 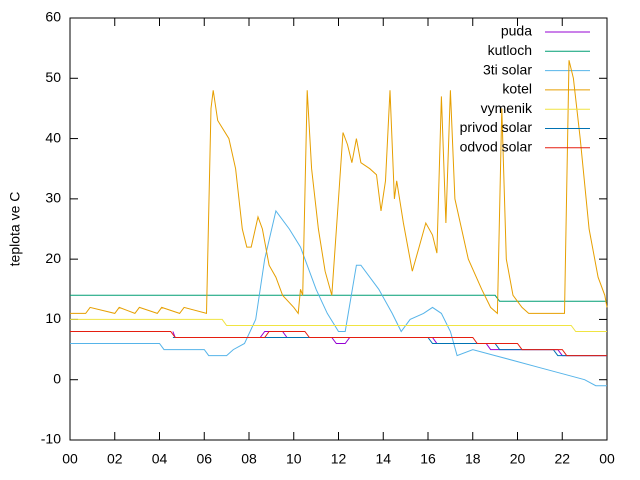 I want to click on y-tick-label: 10, so click(x=53, y=318).